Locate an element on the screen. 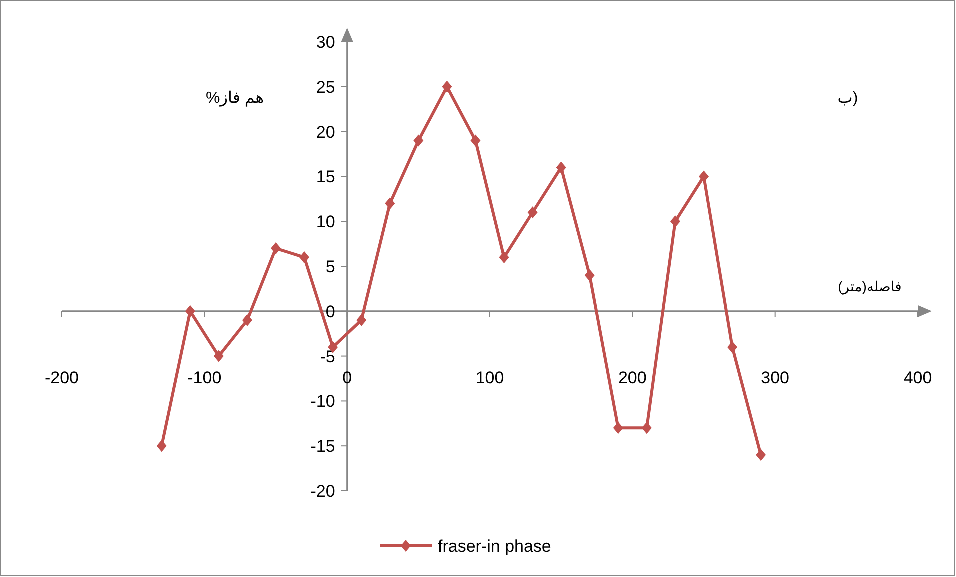  x-tick-label: -100 is located at coordinates (205, 378).